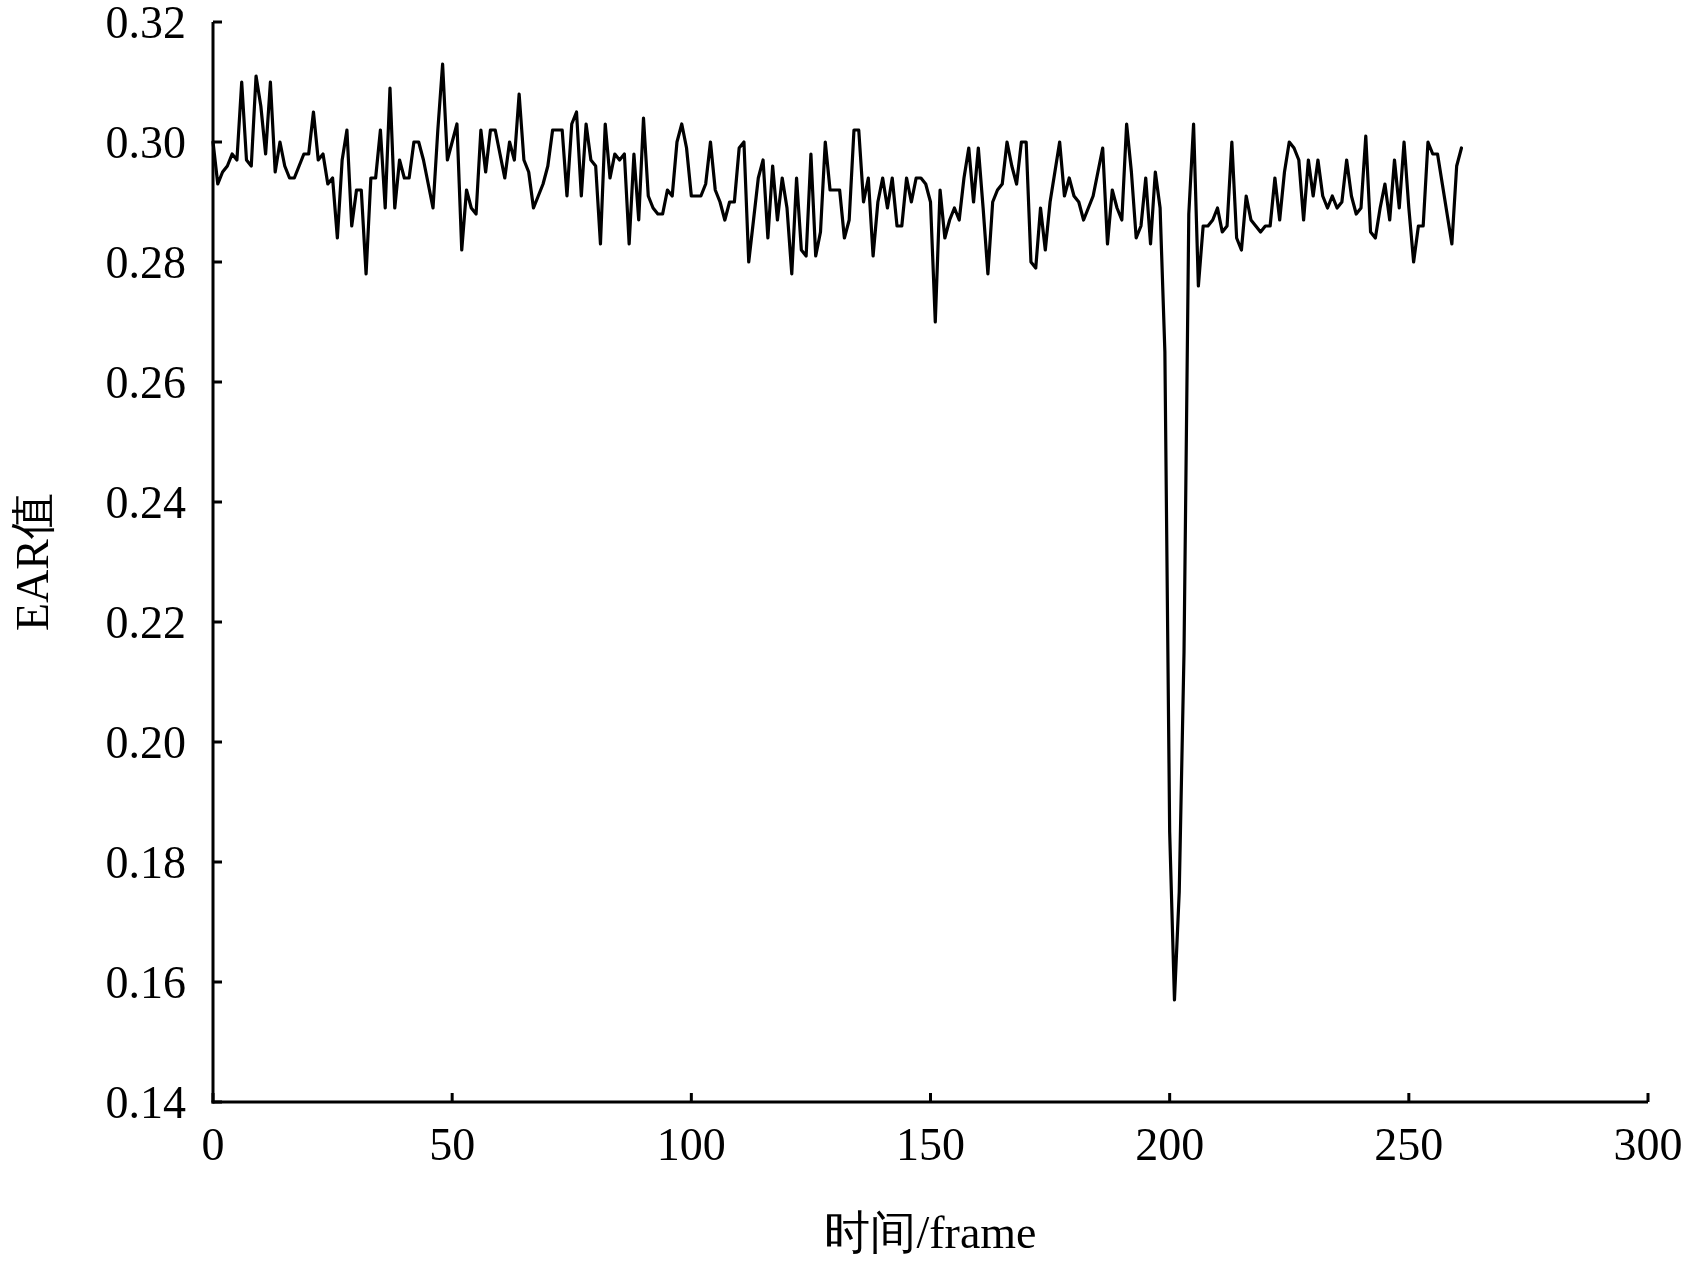 This screenshot has height=1268, width=1691. Describe the element at coordinates (145, 262) in the screenshot. I see `y-tick-label: 0.28` at that location.